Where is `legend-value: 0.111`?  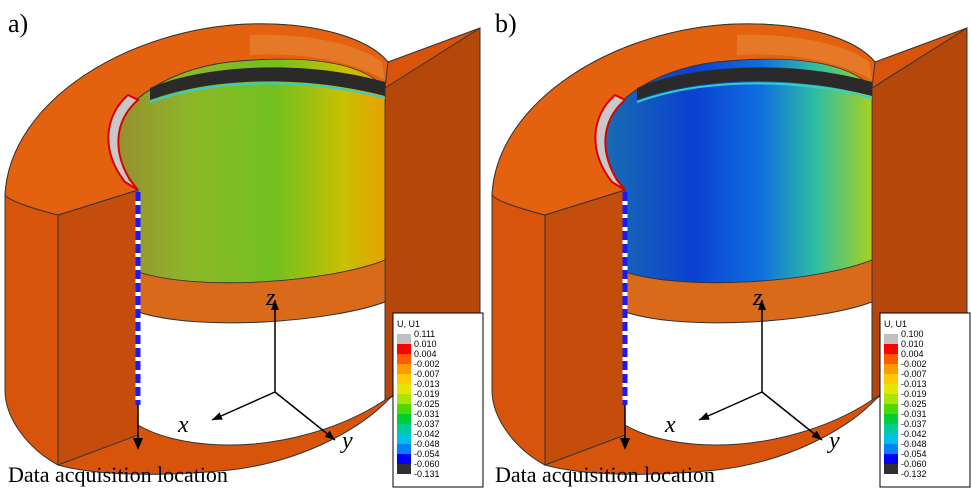
legend-value: 0.111 is located at coordinates (424, 334).